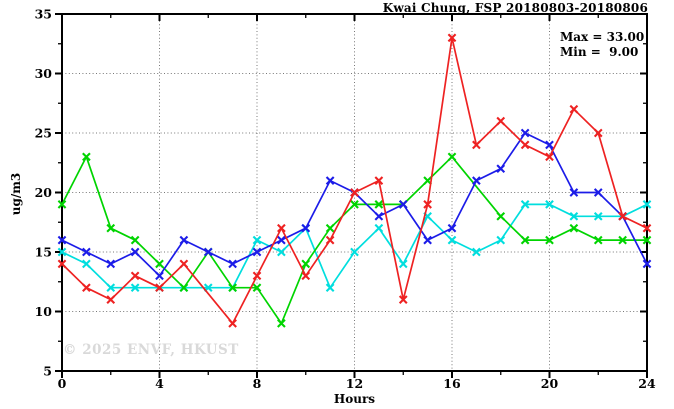 The image size is (674, 409). What do you see at coordinates (354, 399) in the screenshot?
I see `x-axis-label: Hours` at bounding box center [354, 399].